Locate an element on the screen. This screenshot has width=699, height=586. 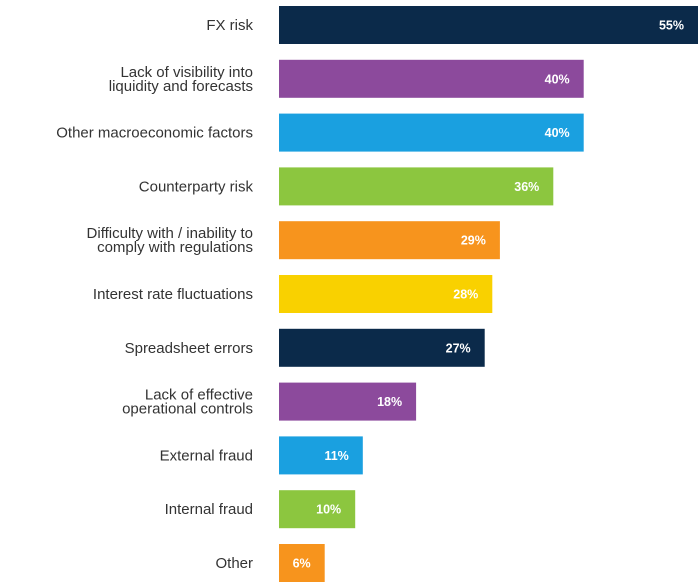
value-label-10: 6% is located at coordinates (302, 564).